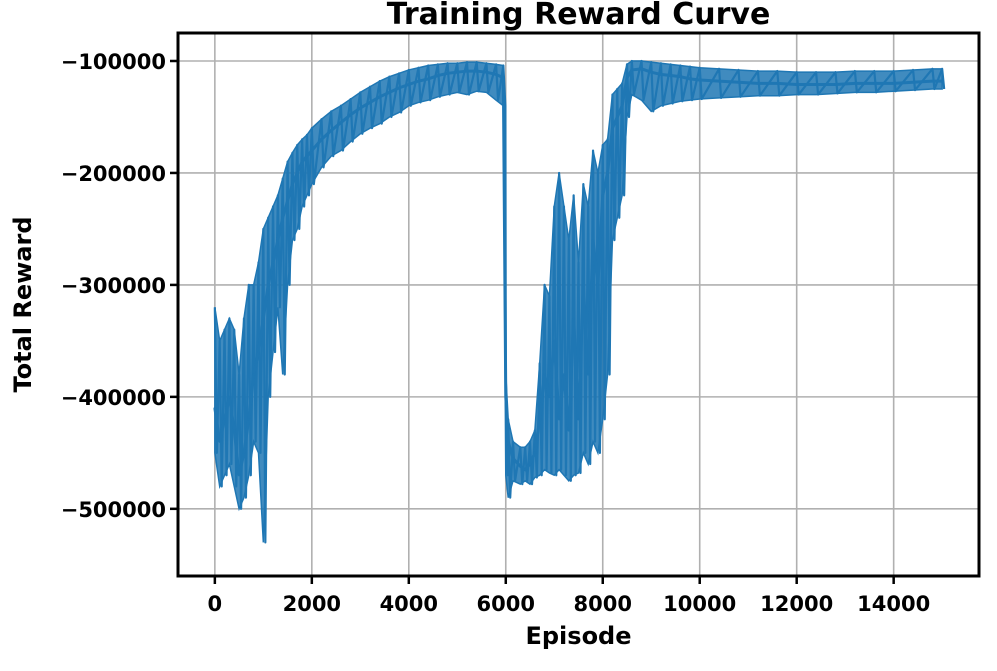 This screenshot has height=671, width=997. Describe the element at coordinates (579, 16) in the screenshot. I see `chart-title: Training Reward Curve` at that location.